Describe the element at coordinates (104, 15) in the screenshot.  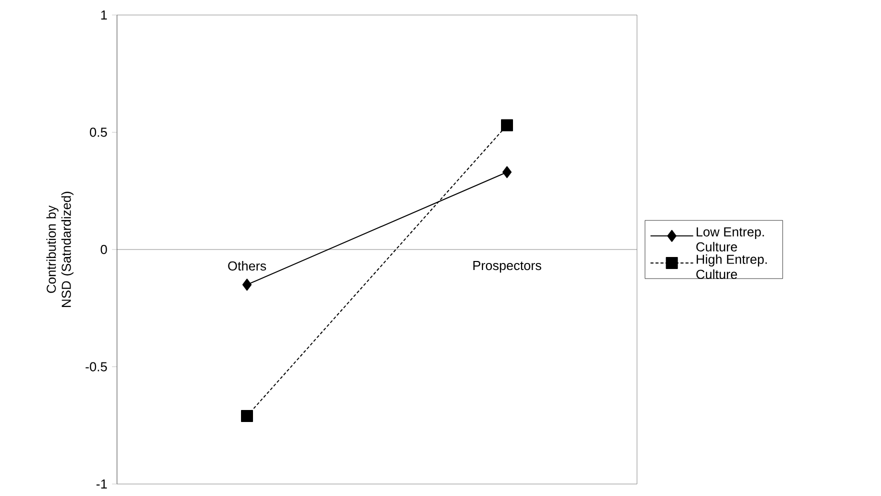
I see `y-tick-label: 1` at that location.